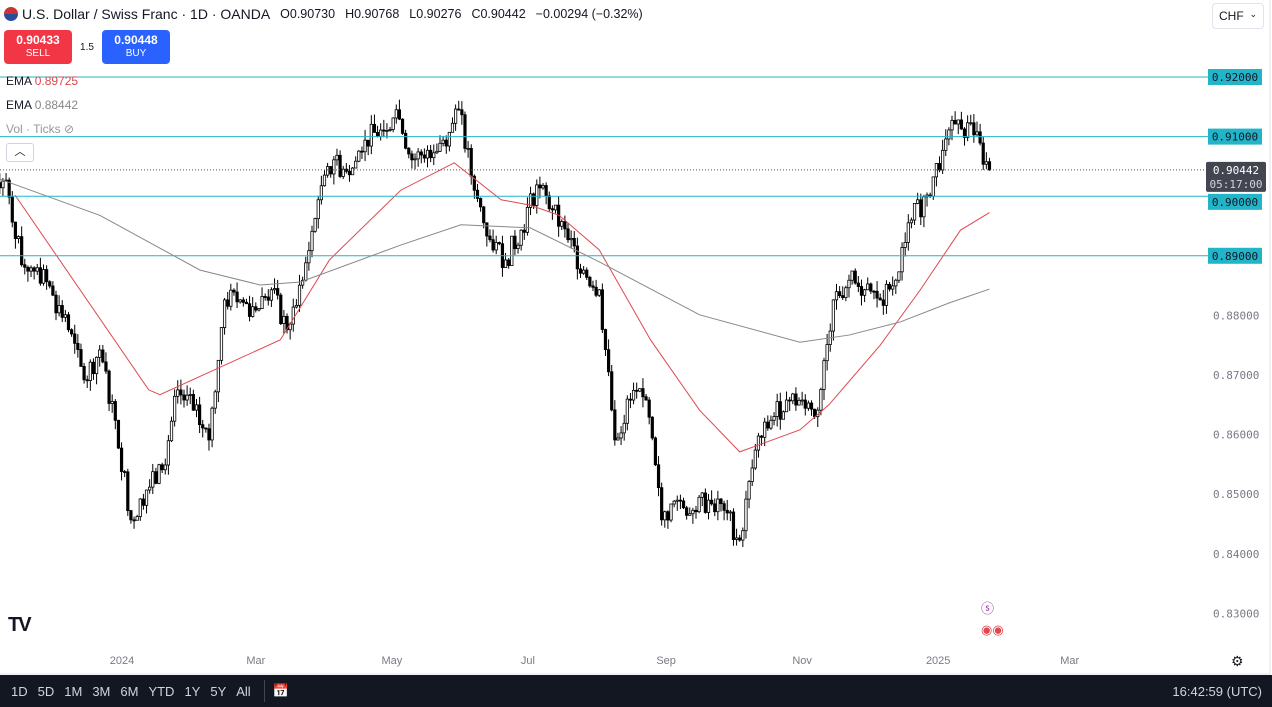  I want to click on range-6m: 6M, so click(129, 691).